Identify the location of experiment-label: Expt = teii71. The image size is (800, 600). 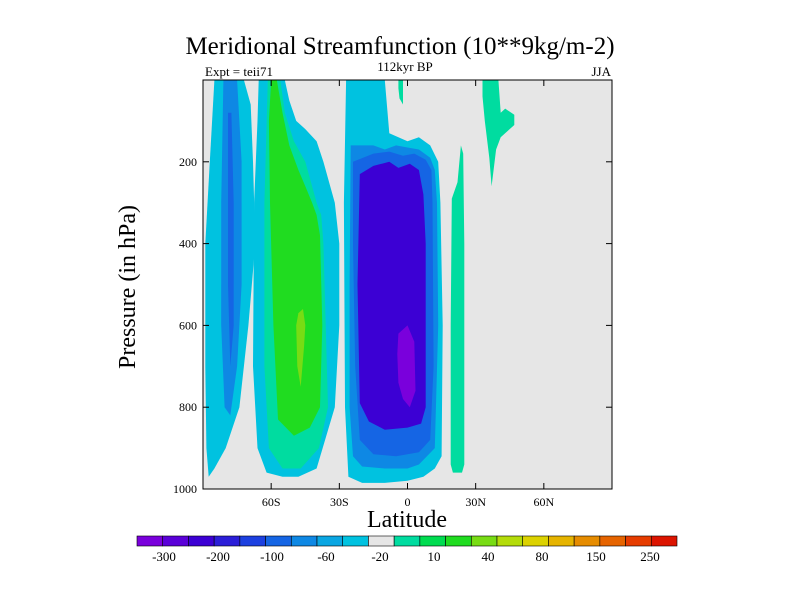
(239, 71).